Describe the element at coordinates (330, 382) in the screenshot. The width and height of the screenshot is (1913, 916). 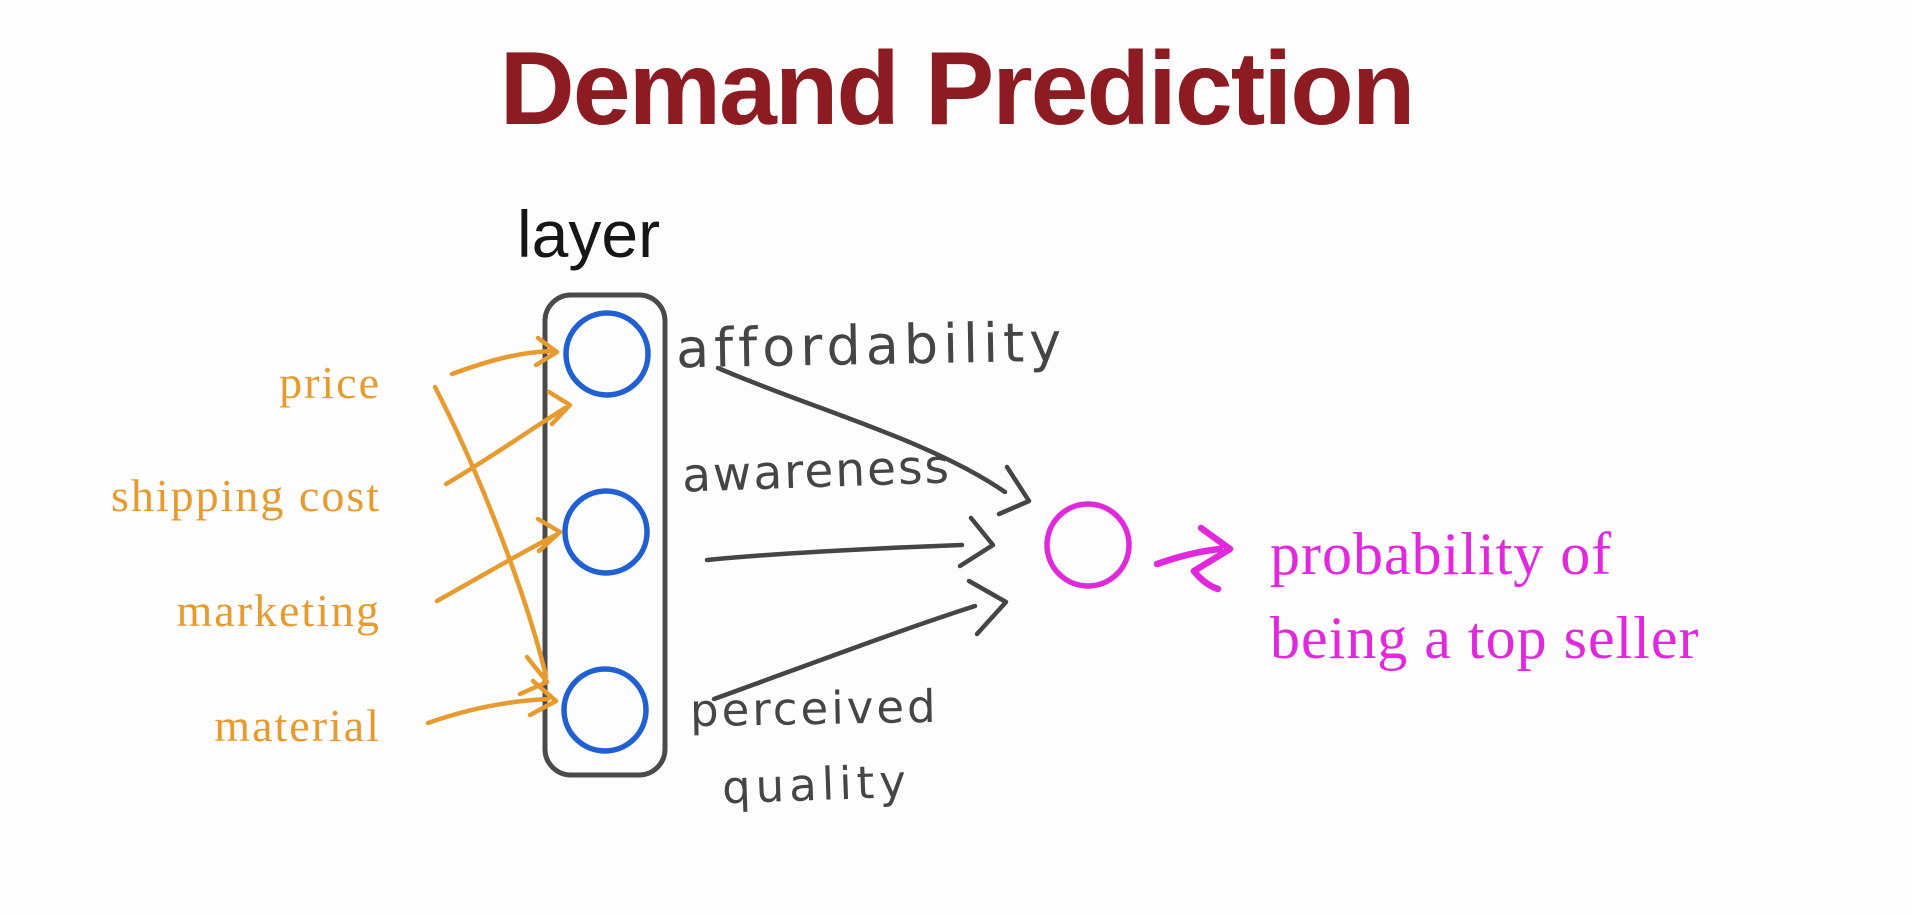
I see `input-label-price: price` at that location.